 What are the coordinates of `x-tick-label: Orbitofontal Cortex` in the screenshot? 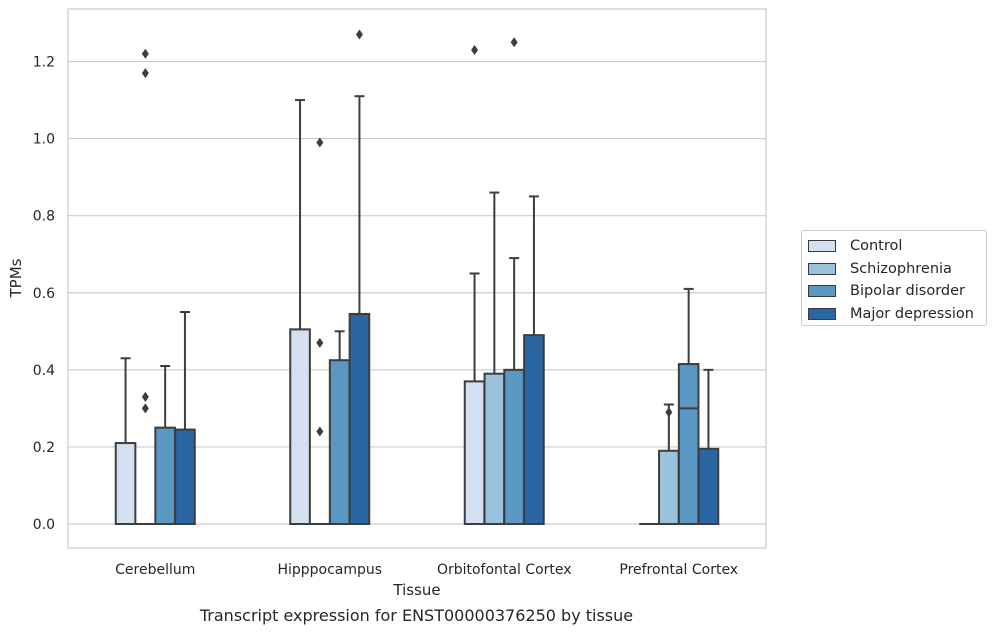 It's located at (504, 570).